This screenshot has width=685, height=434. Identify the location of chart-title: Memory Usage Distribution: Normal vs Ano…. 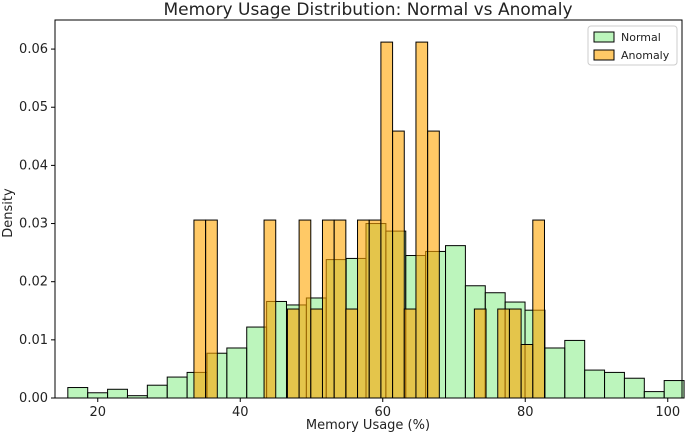
(367, 10).